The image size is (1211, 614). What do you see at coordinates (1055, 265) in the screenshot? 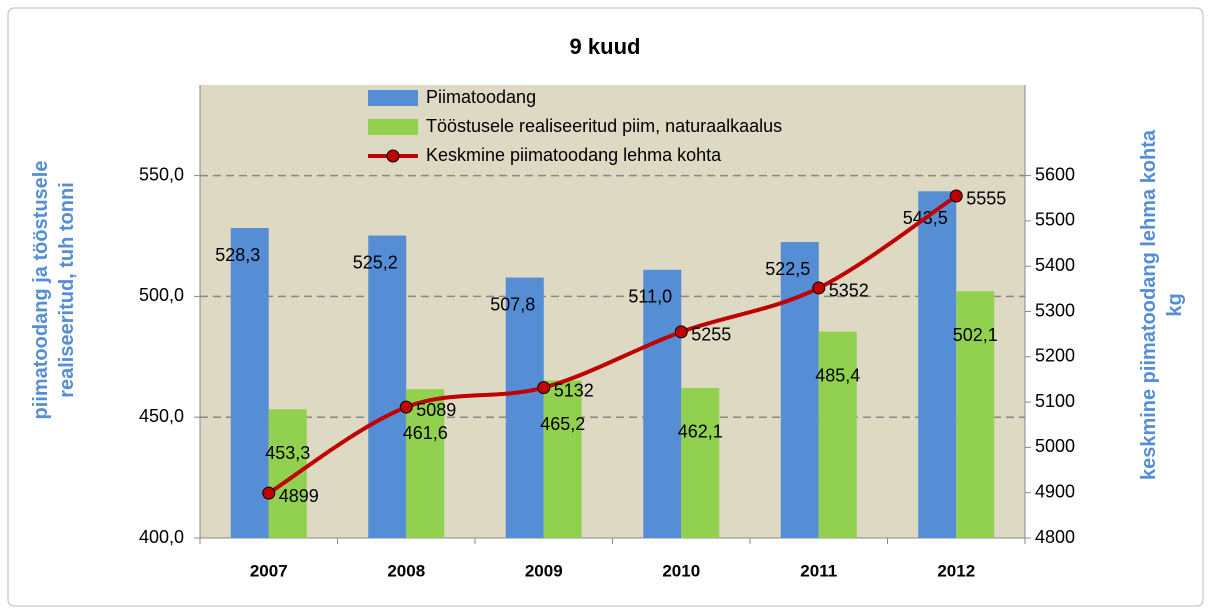
I see `y2-tick-label: 5400` at bounding box center [1055, 265].